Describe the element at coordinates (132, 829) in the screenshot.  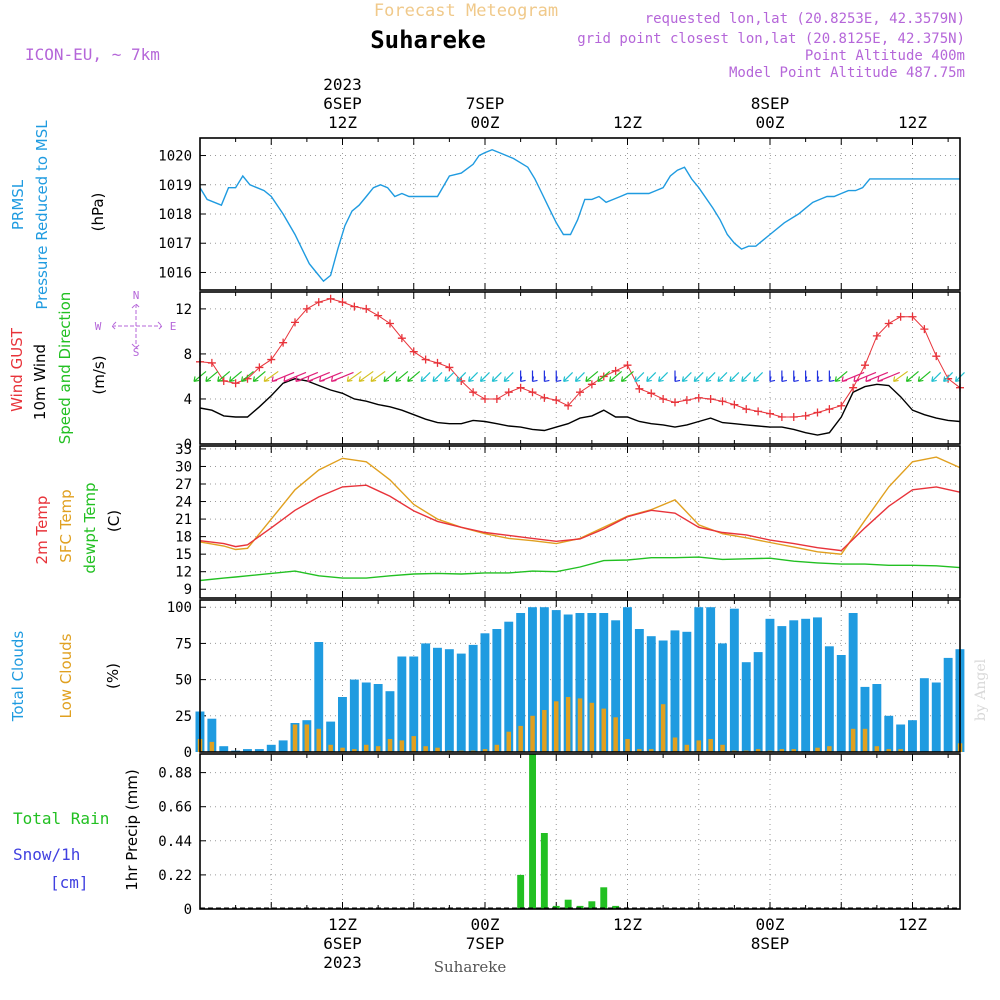
I see `panel-axis-label: 1hr Precip (mm)` at that location.